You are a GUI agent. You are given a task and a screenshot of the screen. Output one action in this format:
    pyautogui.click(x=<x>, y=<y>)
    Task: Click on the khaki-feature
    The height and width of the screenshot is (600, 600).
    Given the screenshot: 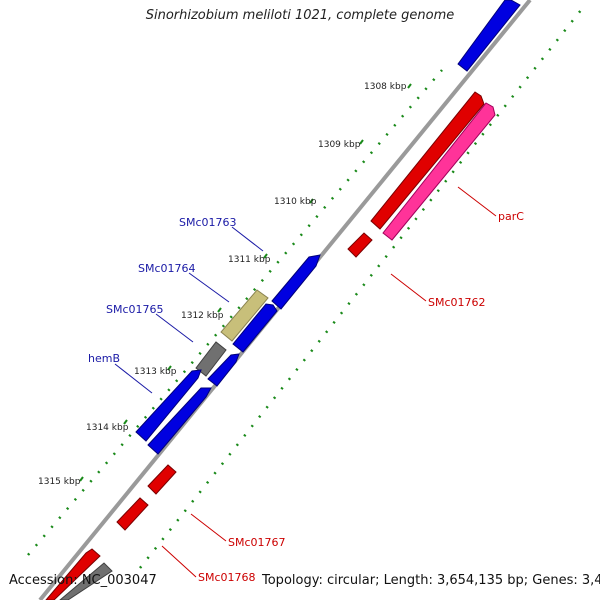 What is the action you would take?
    pyautogui.click(x=244, y=315)
    